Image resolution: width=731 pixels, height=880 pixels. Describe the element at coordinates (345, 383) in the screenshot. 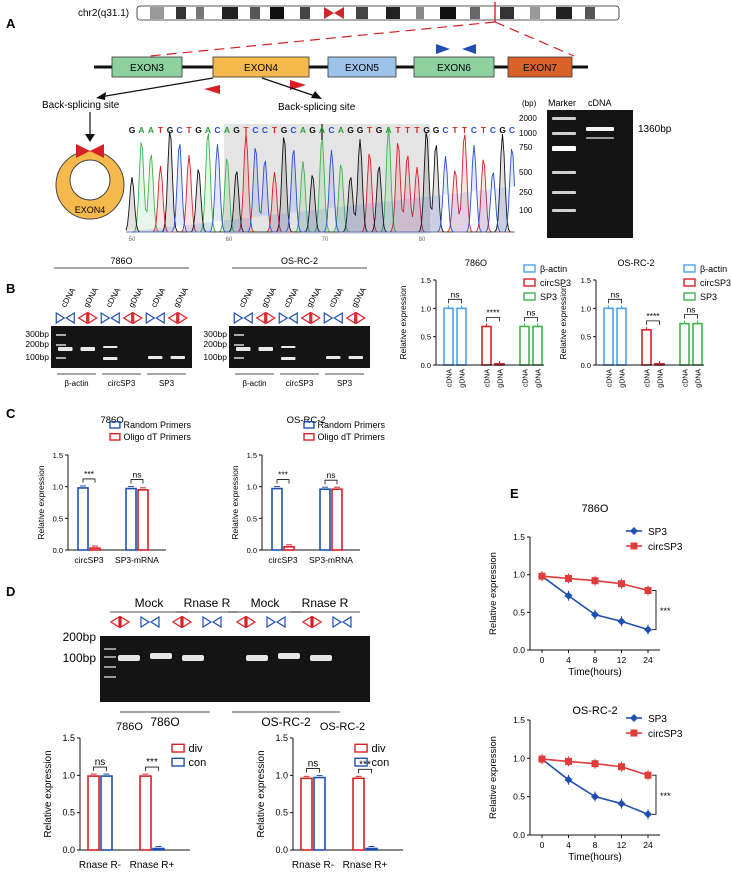

I see `gel-group-label: SP3` at that location.